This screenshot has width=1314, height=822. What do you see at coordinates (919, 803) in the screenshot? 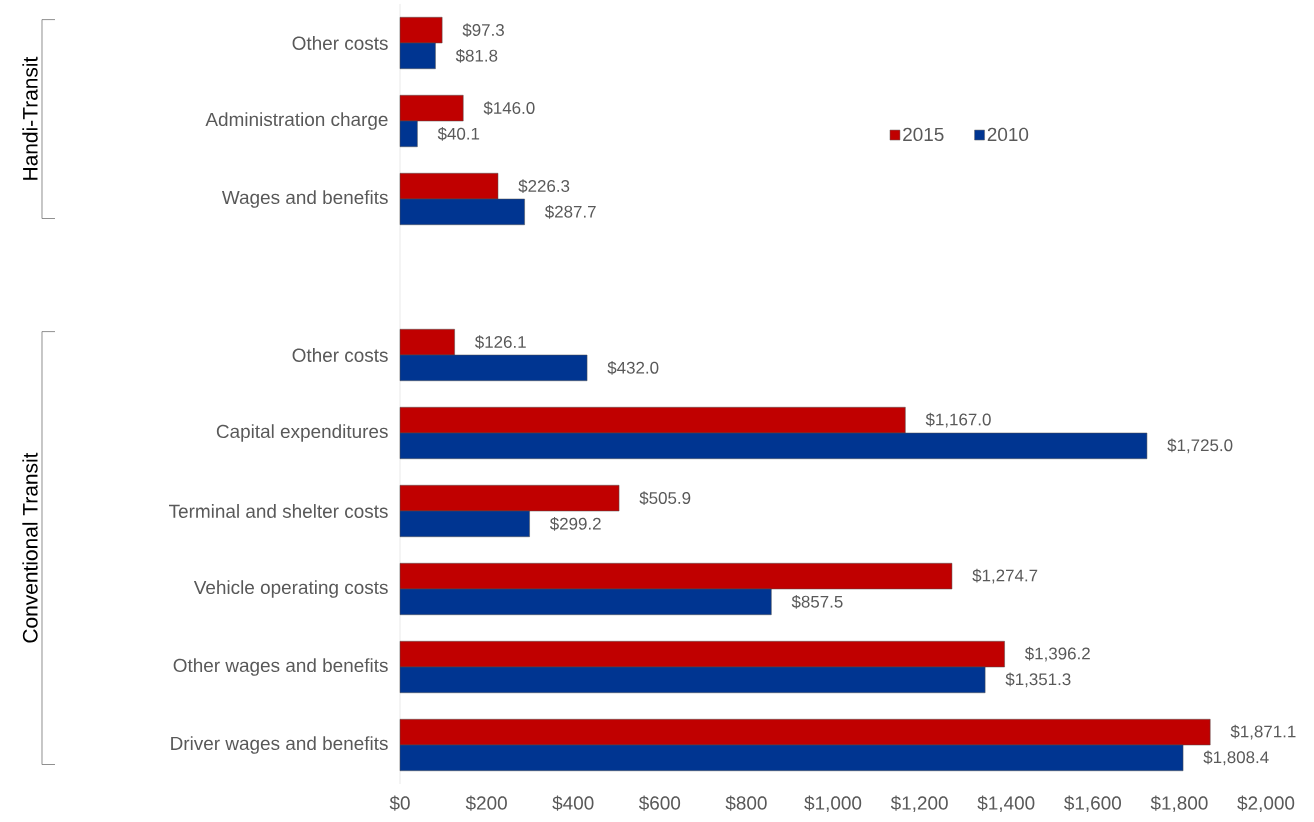
I see `x-tick-label: $1,200` at bounding box center [919, 803].